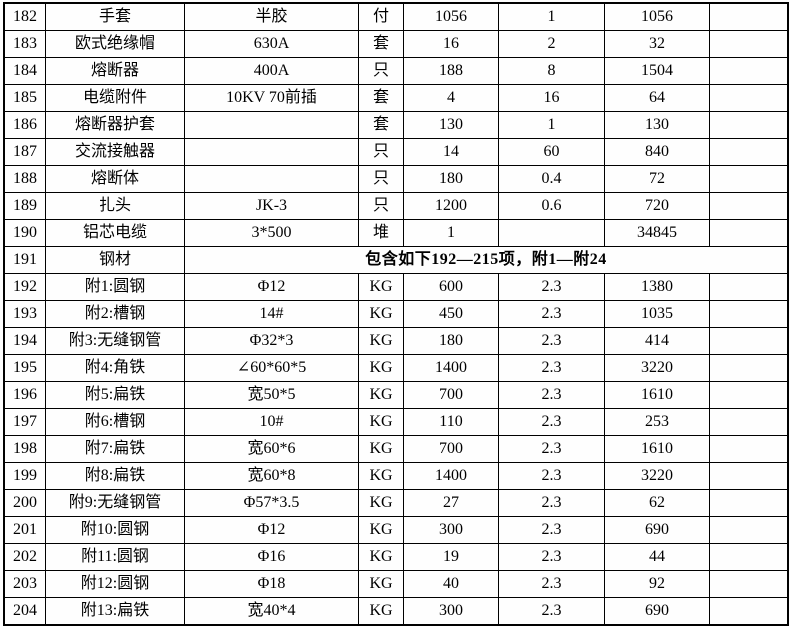 The image size is (790, 626). I want to click on cell-specification: 10#, so click(271, 422).